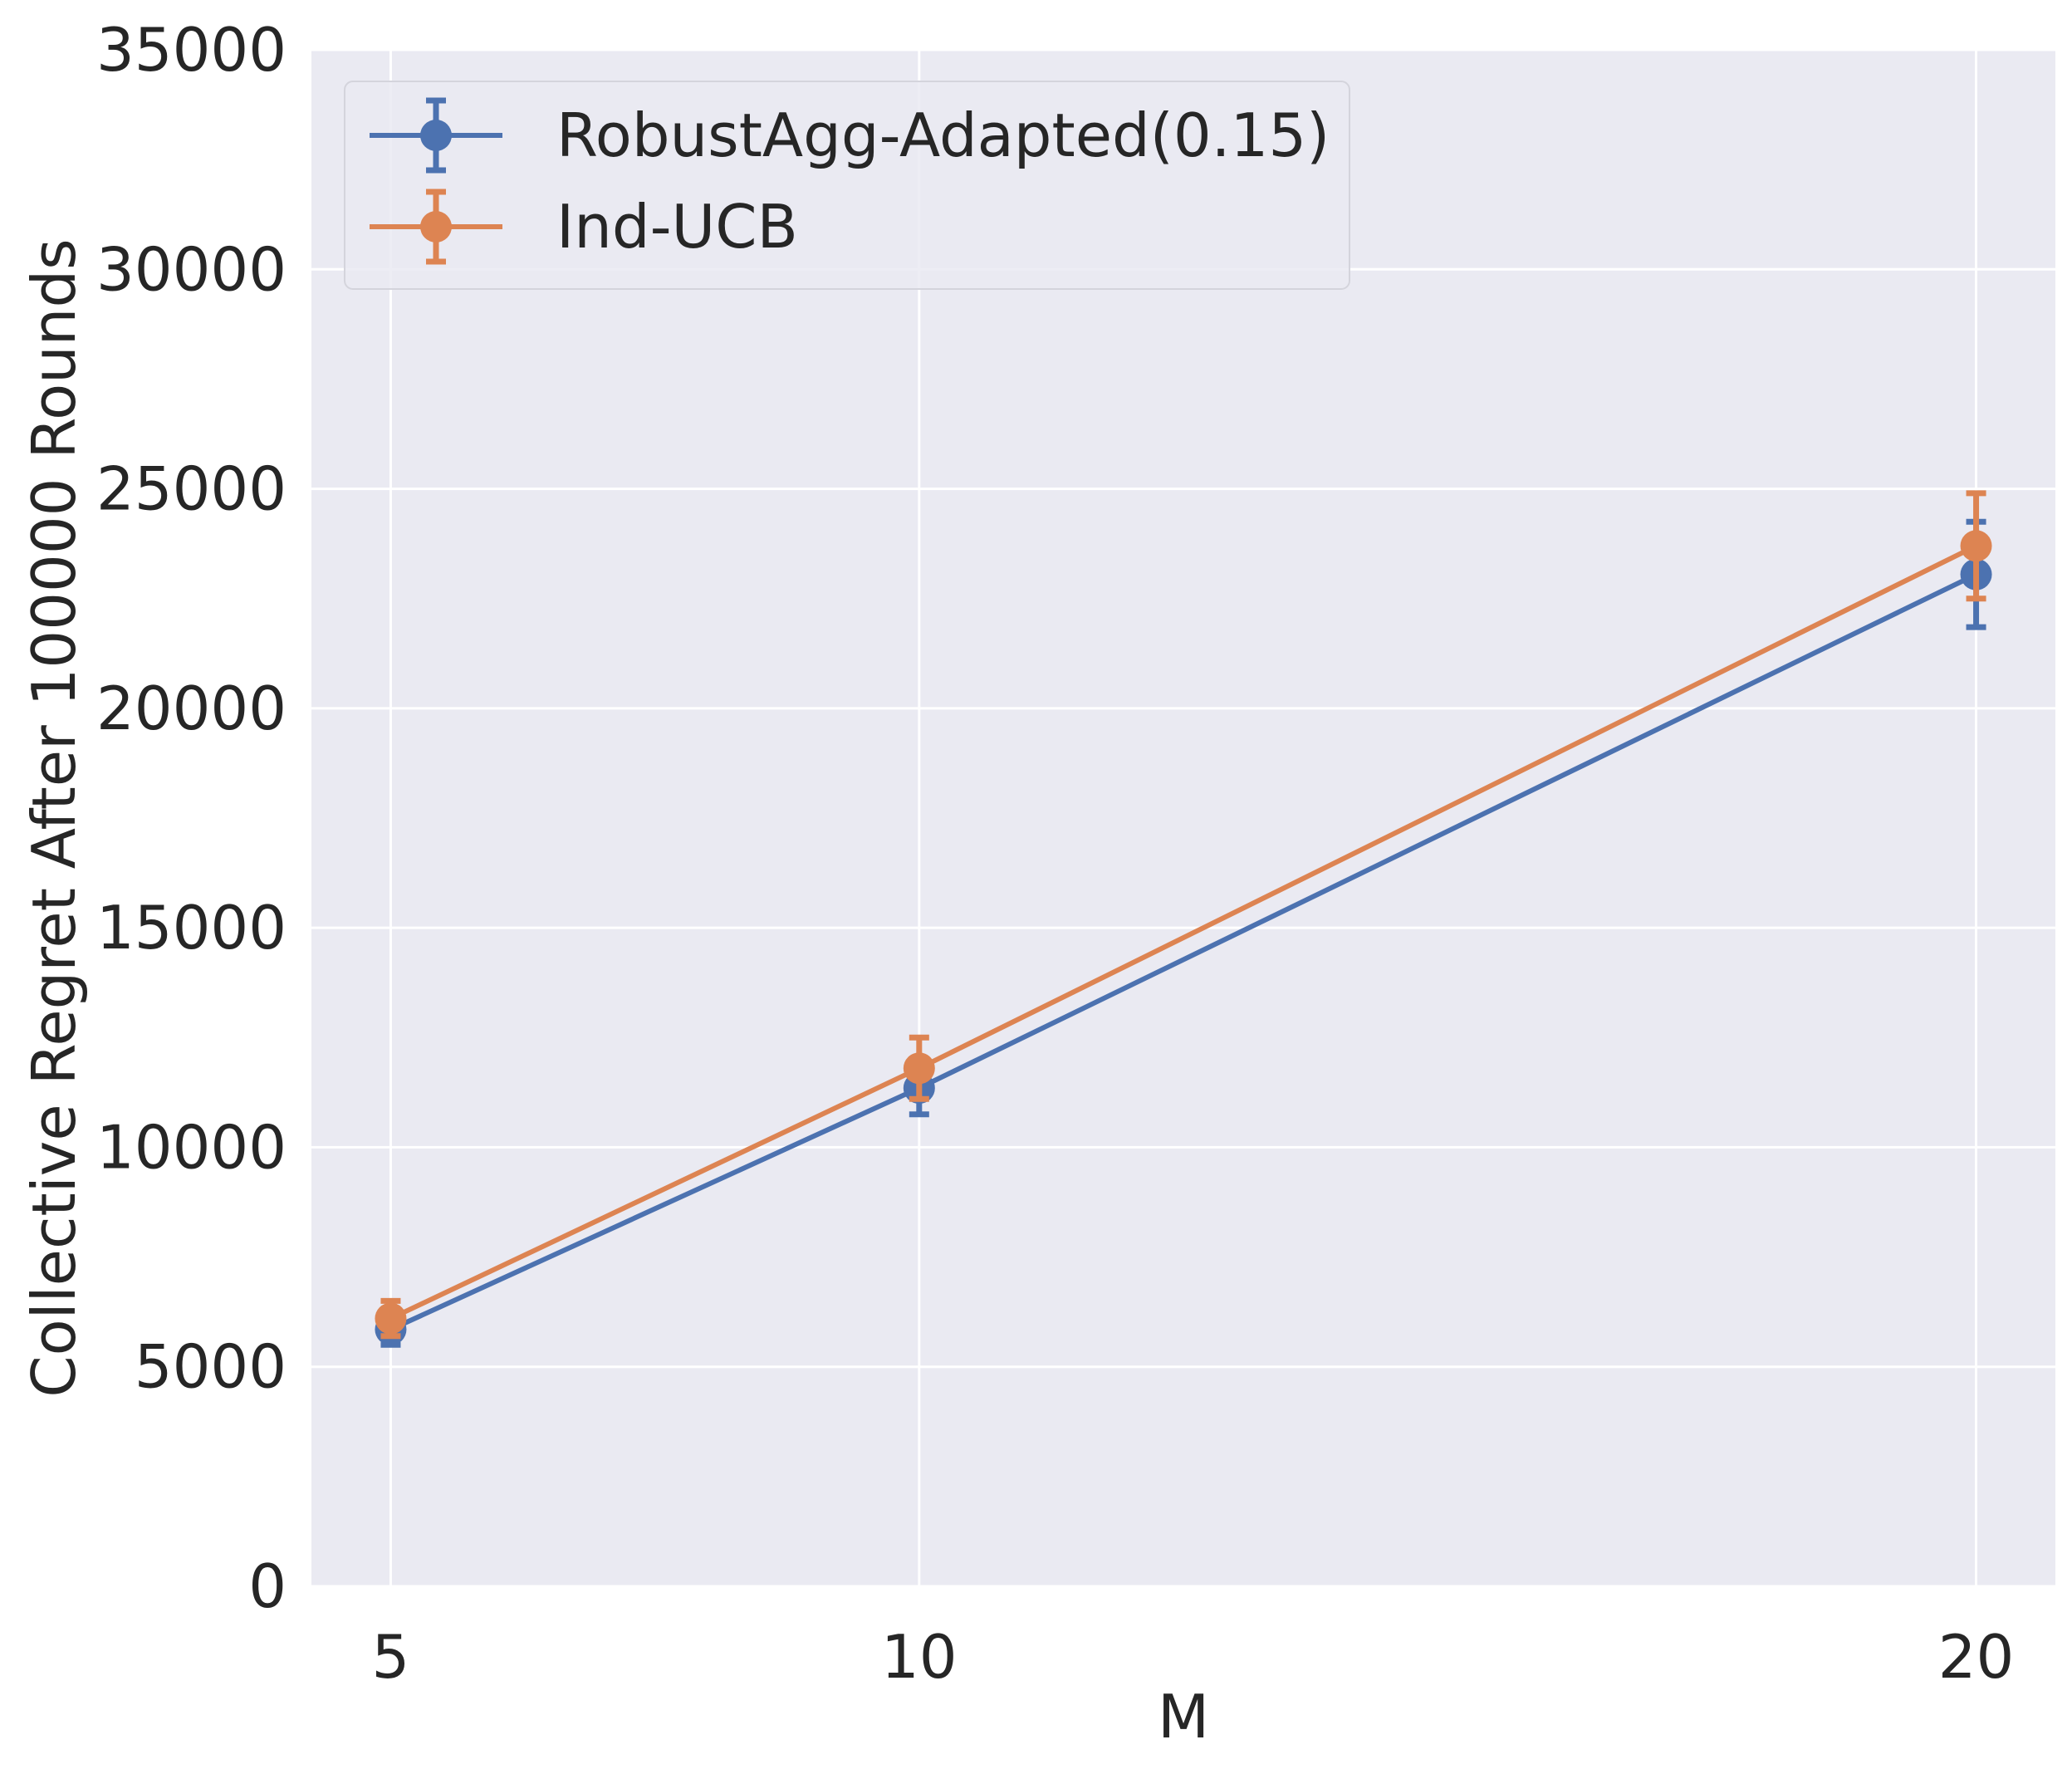 The width and height of the screenshot is (2072, 1769). What do you see at coordinates (943, 135) in the screenshot?
I see `legend-label: RobustAgg-Adapted(0.15)` at bounding box center [943, 135].